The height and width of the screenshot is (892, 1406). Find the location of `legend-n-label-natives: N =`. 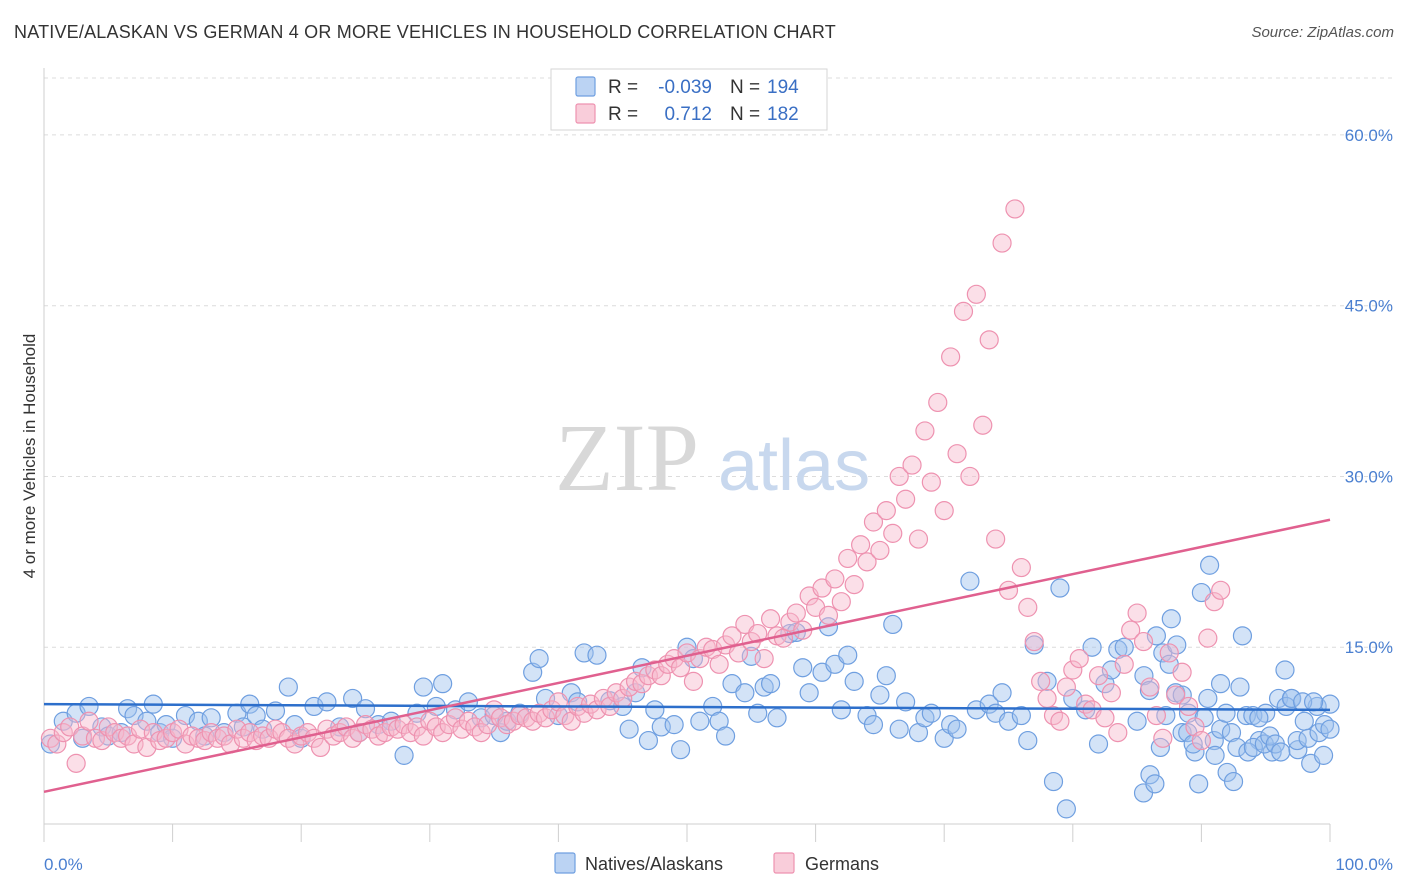

legend-n-label-natives: N = is located at coordinates (745, 87).